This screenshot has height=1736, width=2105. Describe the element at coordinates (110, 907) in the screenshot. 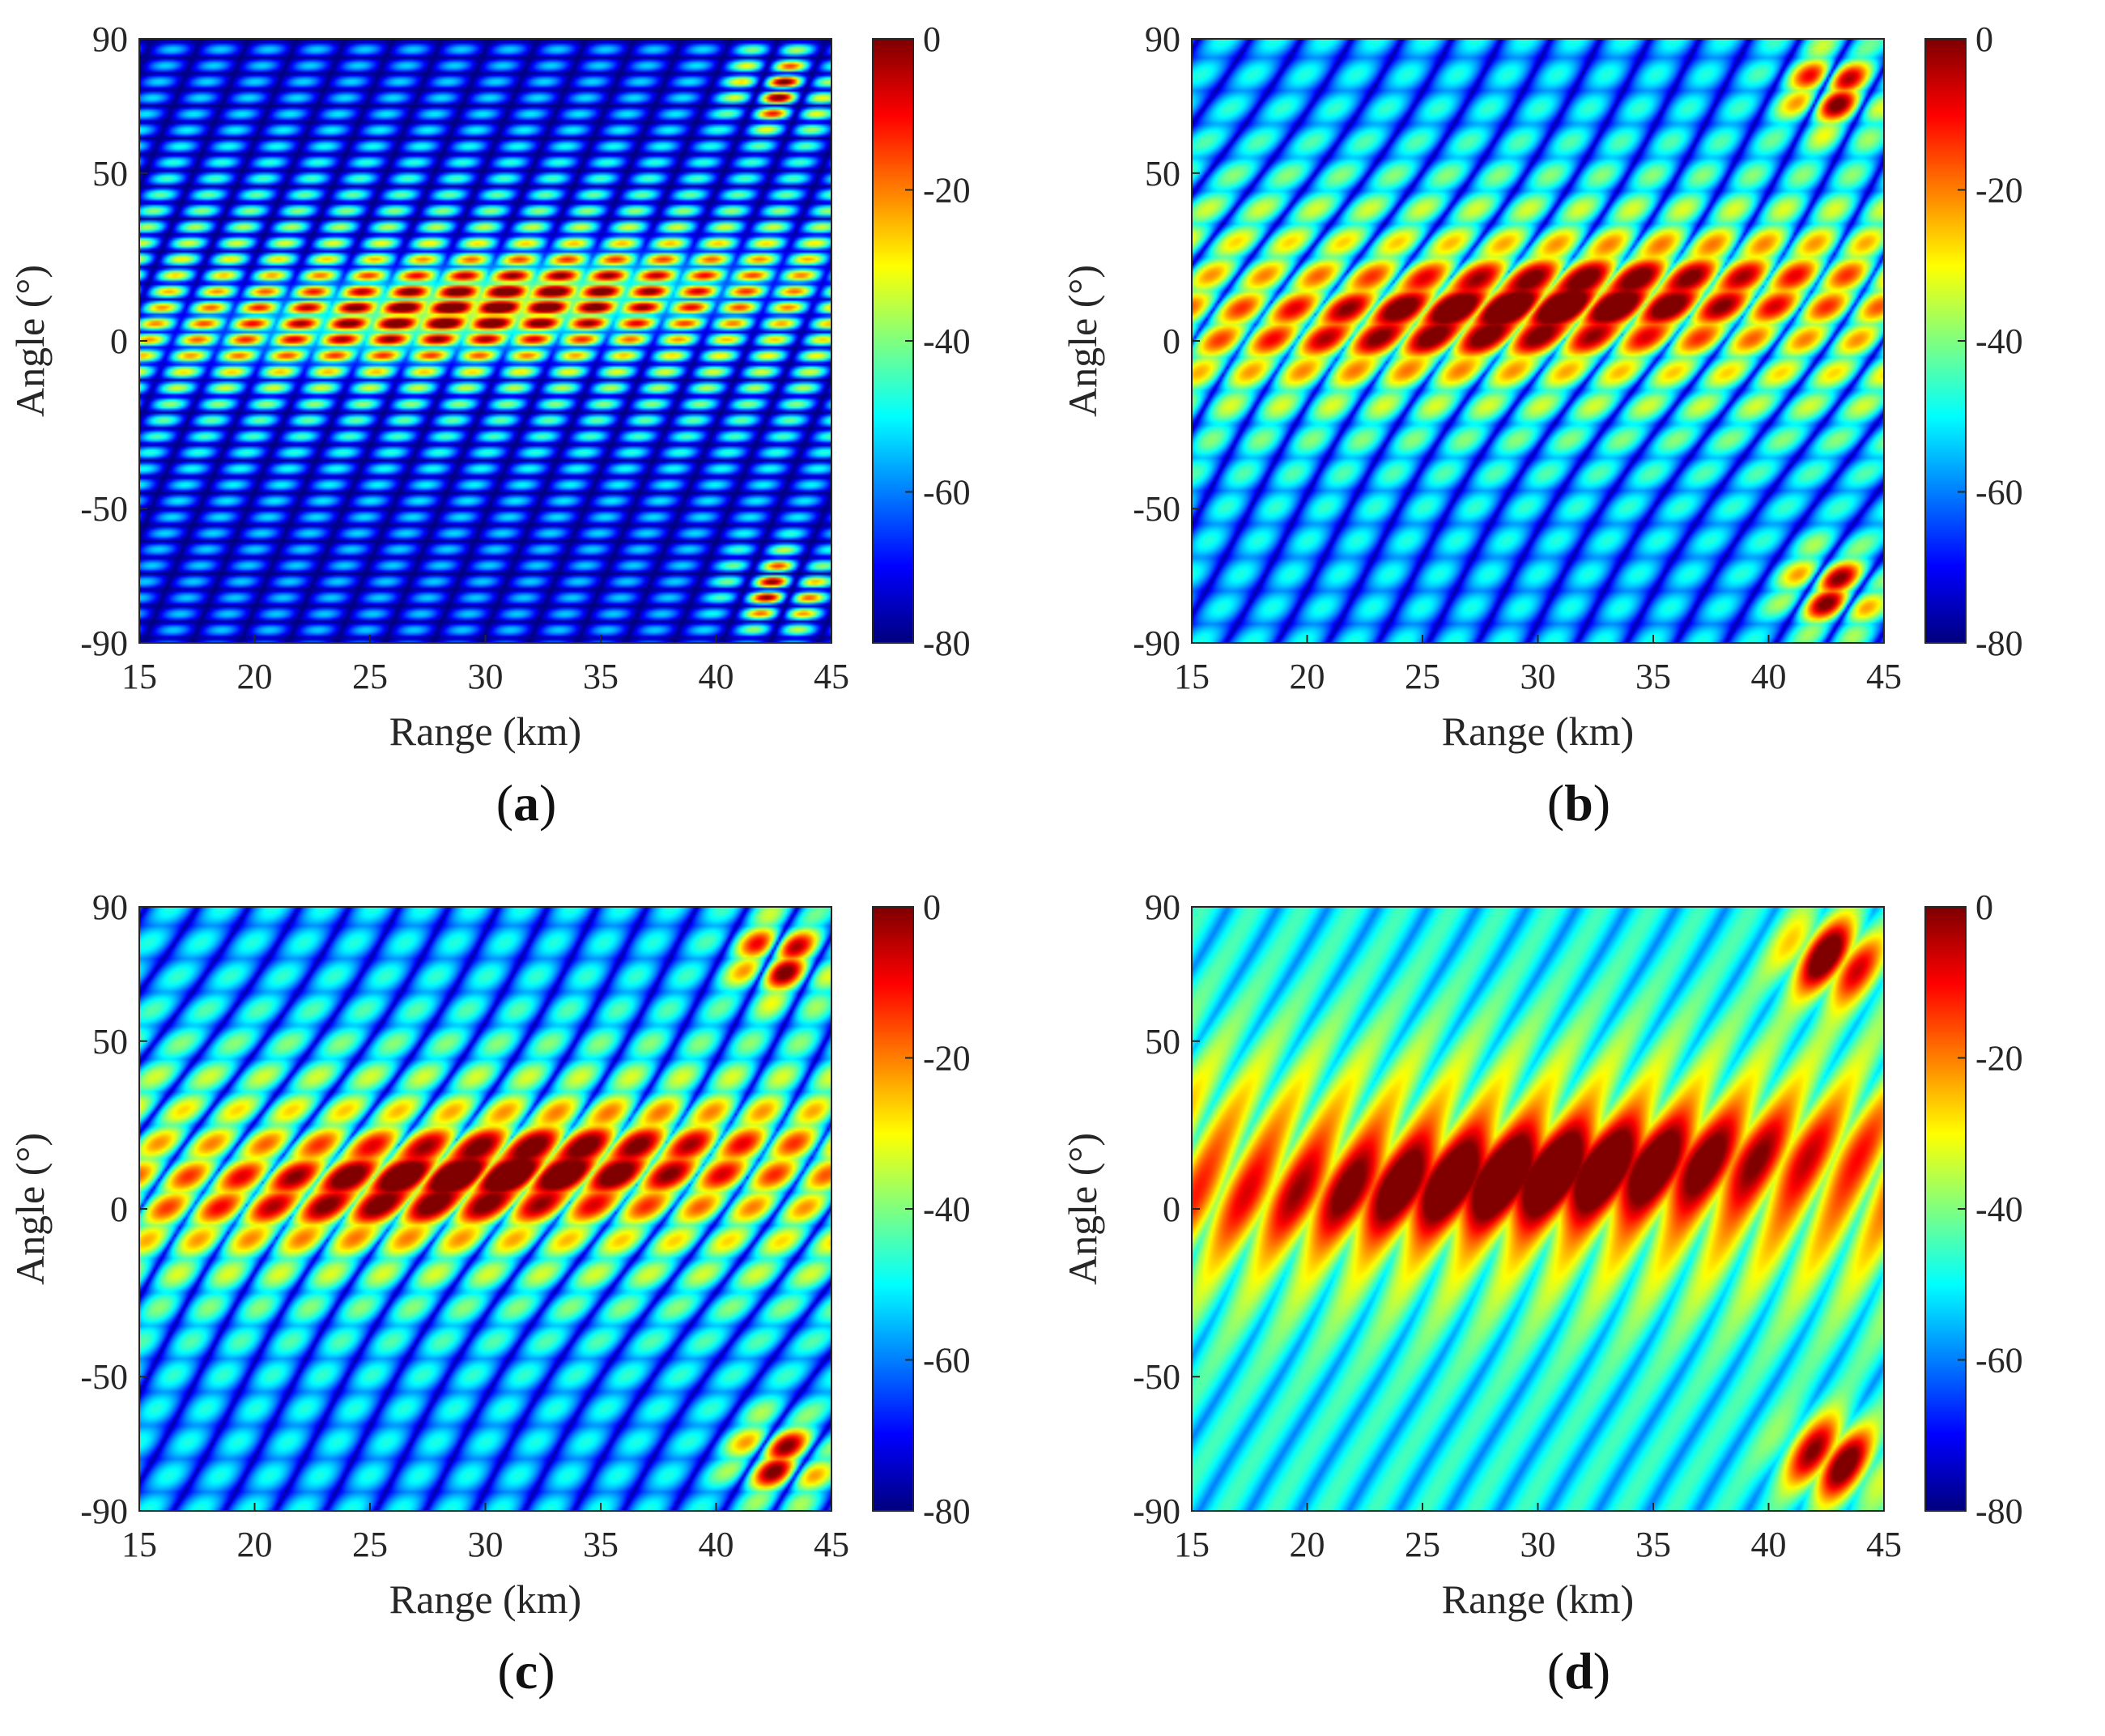

I see `y-tick-label-c-0: 90` at that location.